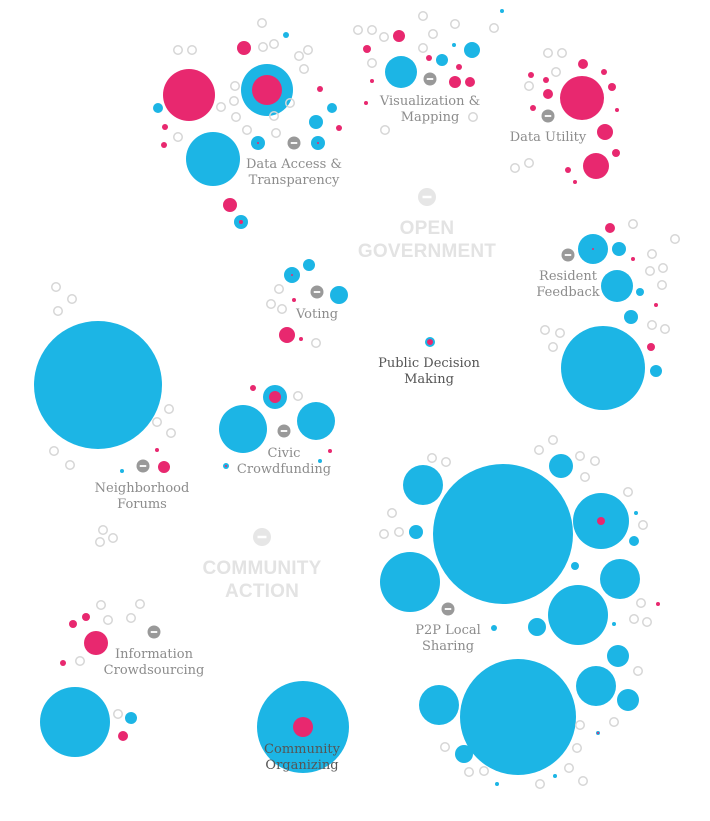  Describe the element at coordinates (294, 173) in the screenshot. I see `label-data-access-transparency: Data Access & Transparency` at that location.